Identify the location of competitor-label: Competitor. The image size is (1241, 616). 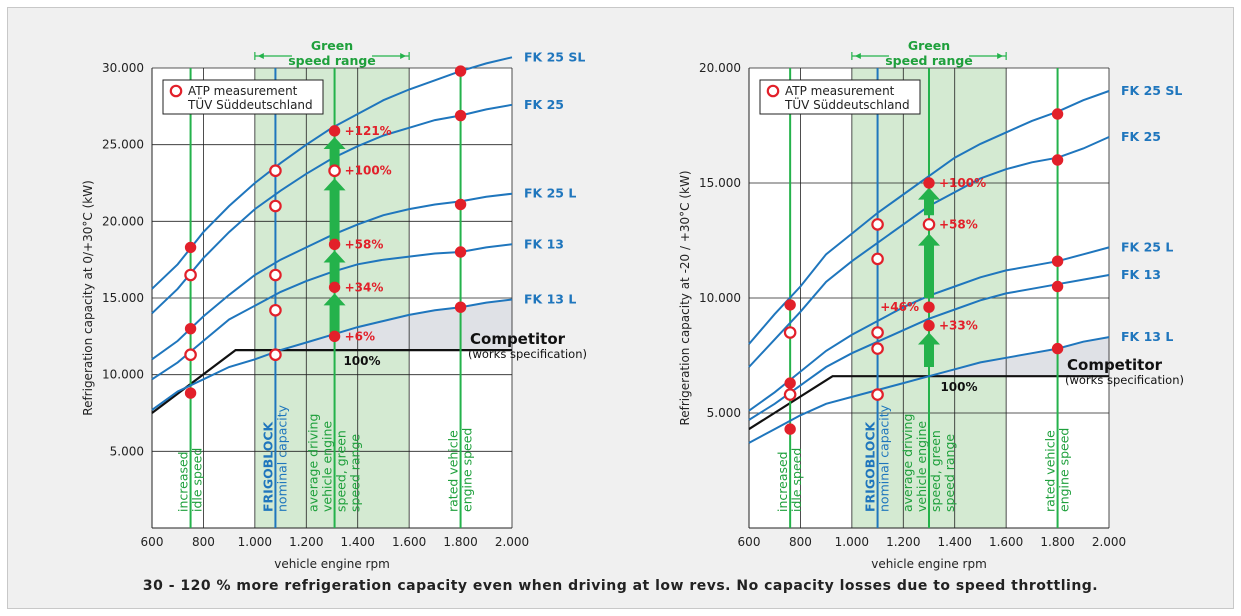
(518, 339).